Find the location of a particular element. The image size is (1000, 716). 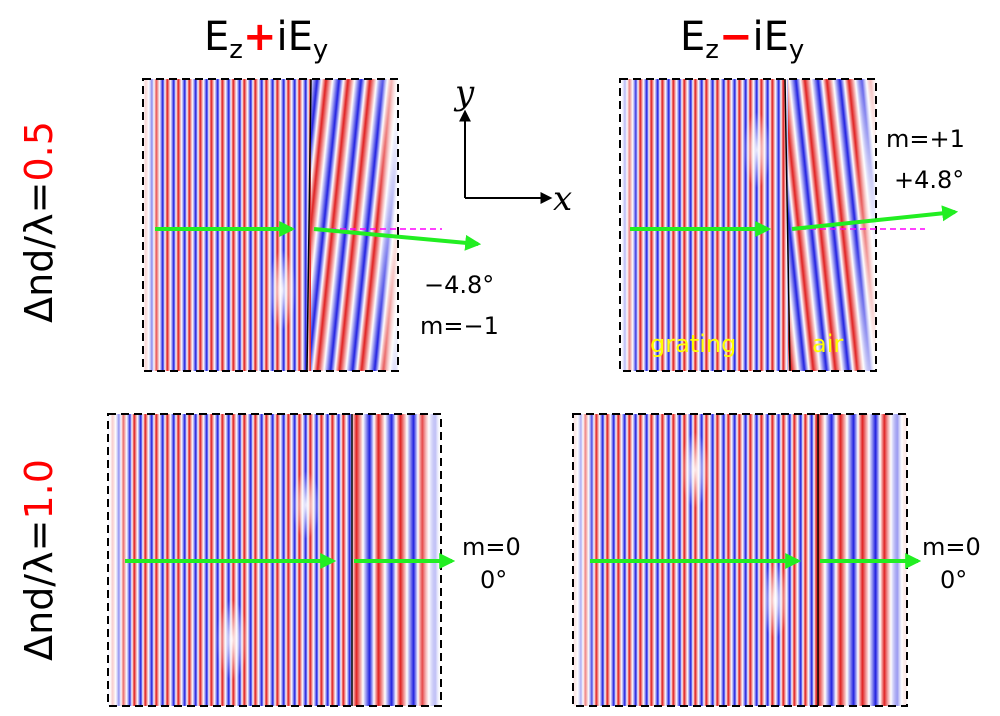

panel-top-left: −4.8° m=−1 is located at coordinates (320, 225).